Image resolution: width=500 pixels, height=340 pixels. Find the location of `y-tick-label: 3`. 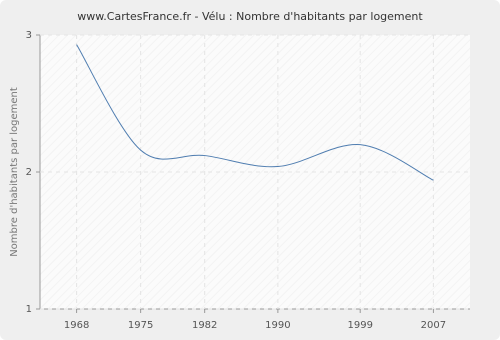

y-tick-label: 3 is located at coordinates (29, 35).